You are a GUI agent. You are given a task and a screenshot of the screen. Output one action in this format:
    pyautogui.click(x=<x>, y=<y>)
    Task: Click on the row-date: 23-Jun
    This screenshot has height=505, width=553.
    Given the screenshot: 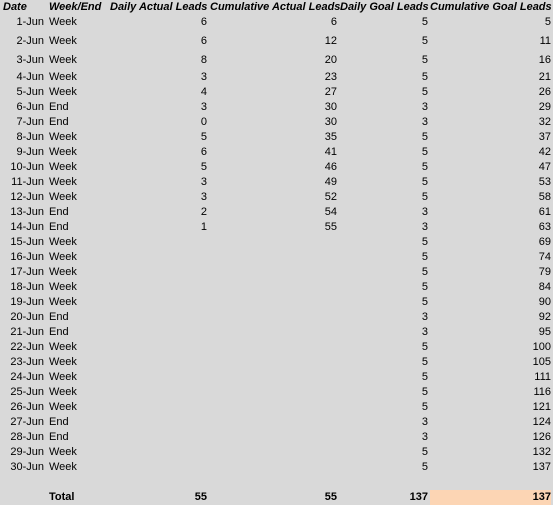 What is the action you would take?
    pyautogui.click(x=27, y=362)
    